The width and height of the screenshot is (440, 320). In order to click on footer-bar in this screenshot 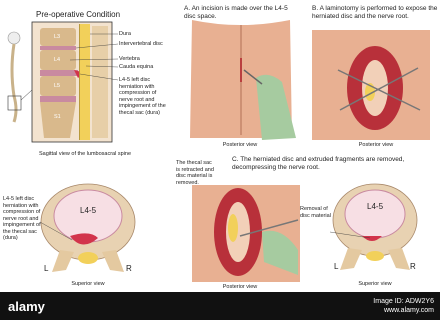, I will do `click(220, 306)`.